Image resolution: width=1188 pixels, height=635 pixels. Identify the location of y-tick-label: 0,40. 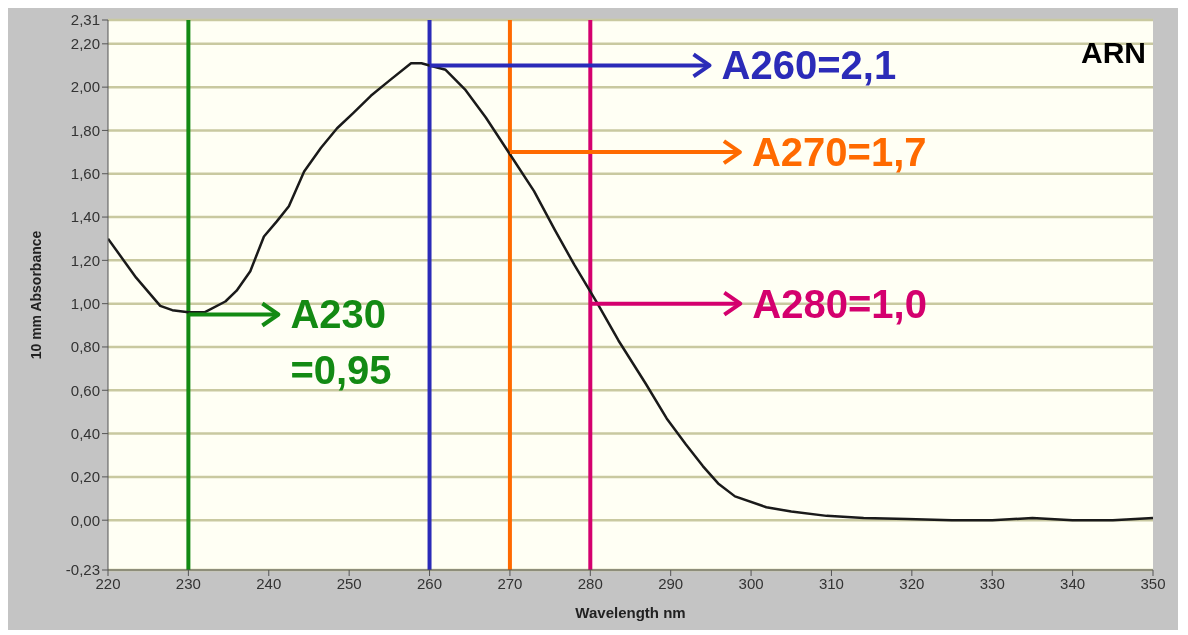
(85, 433).